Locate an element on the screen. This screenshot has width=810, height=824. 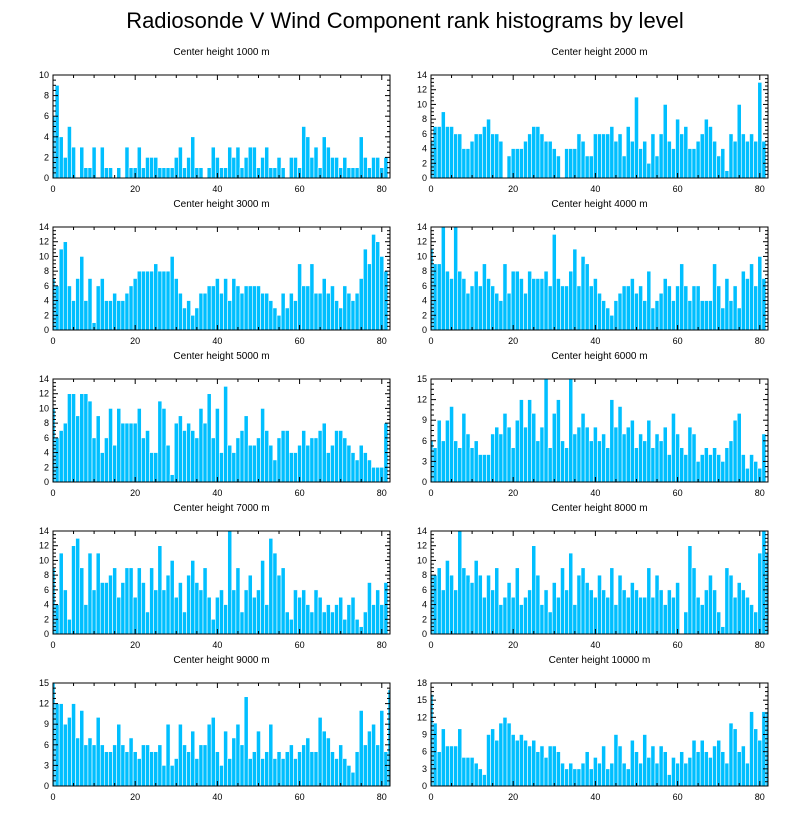
y-tick-label: 0 is located at coordinates (424, 330).